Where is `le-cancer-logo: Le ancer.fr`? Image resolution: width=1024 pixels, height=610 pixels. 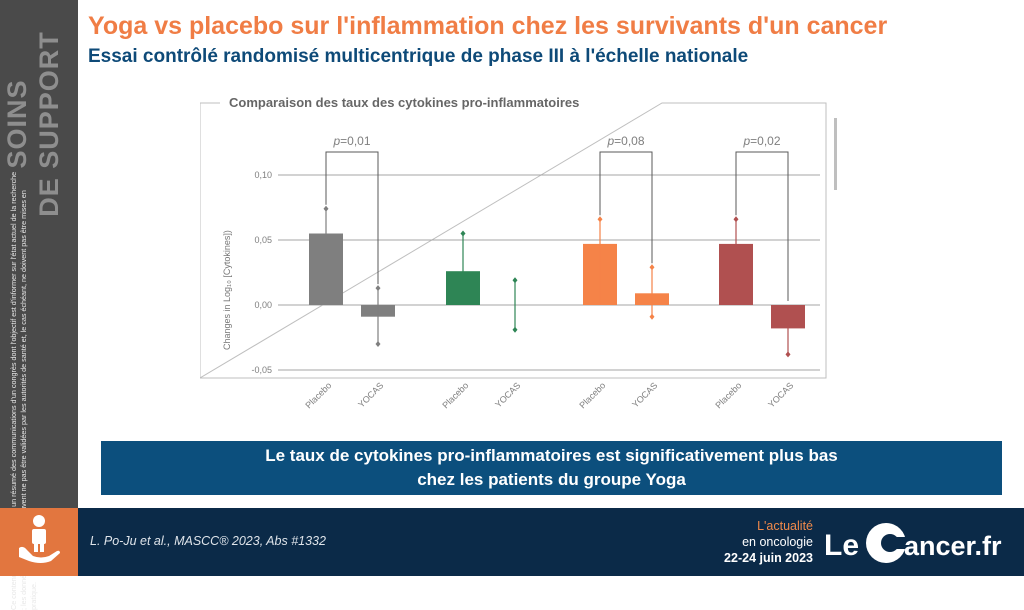
le-cancer-logo: Le ancer.fr is located at coordinates (919, 543).